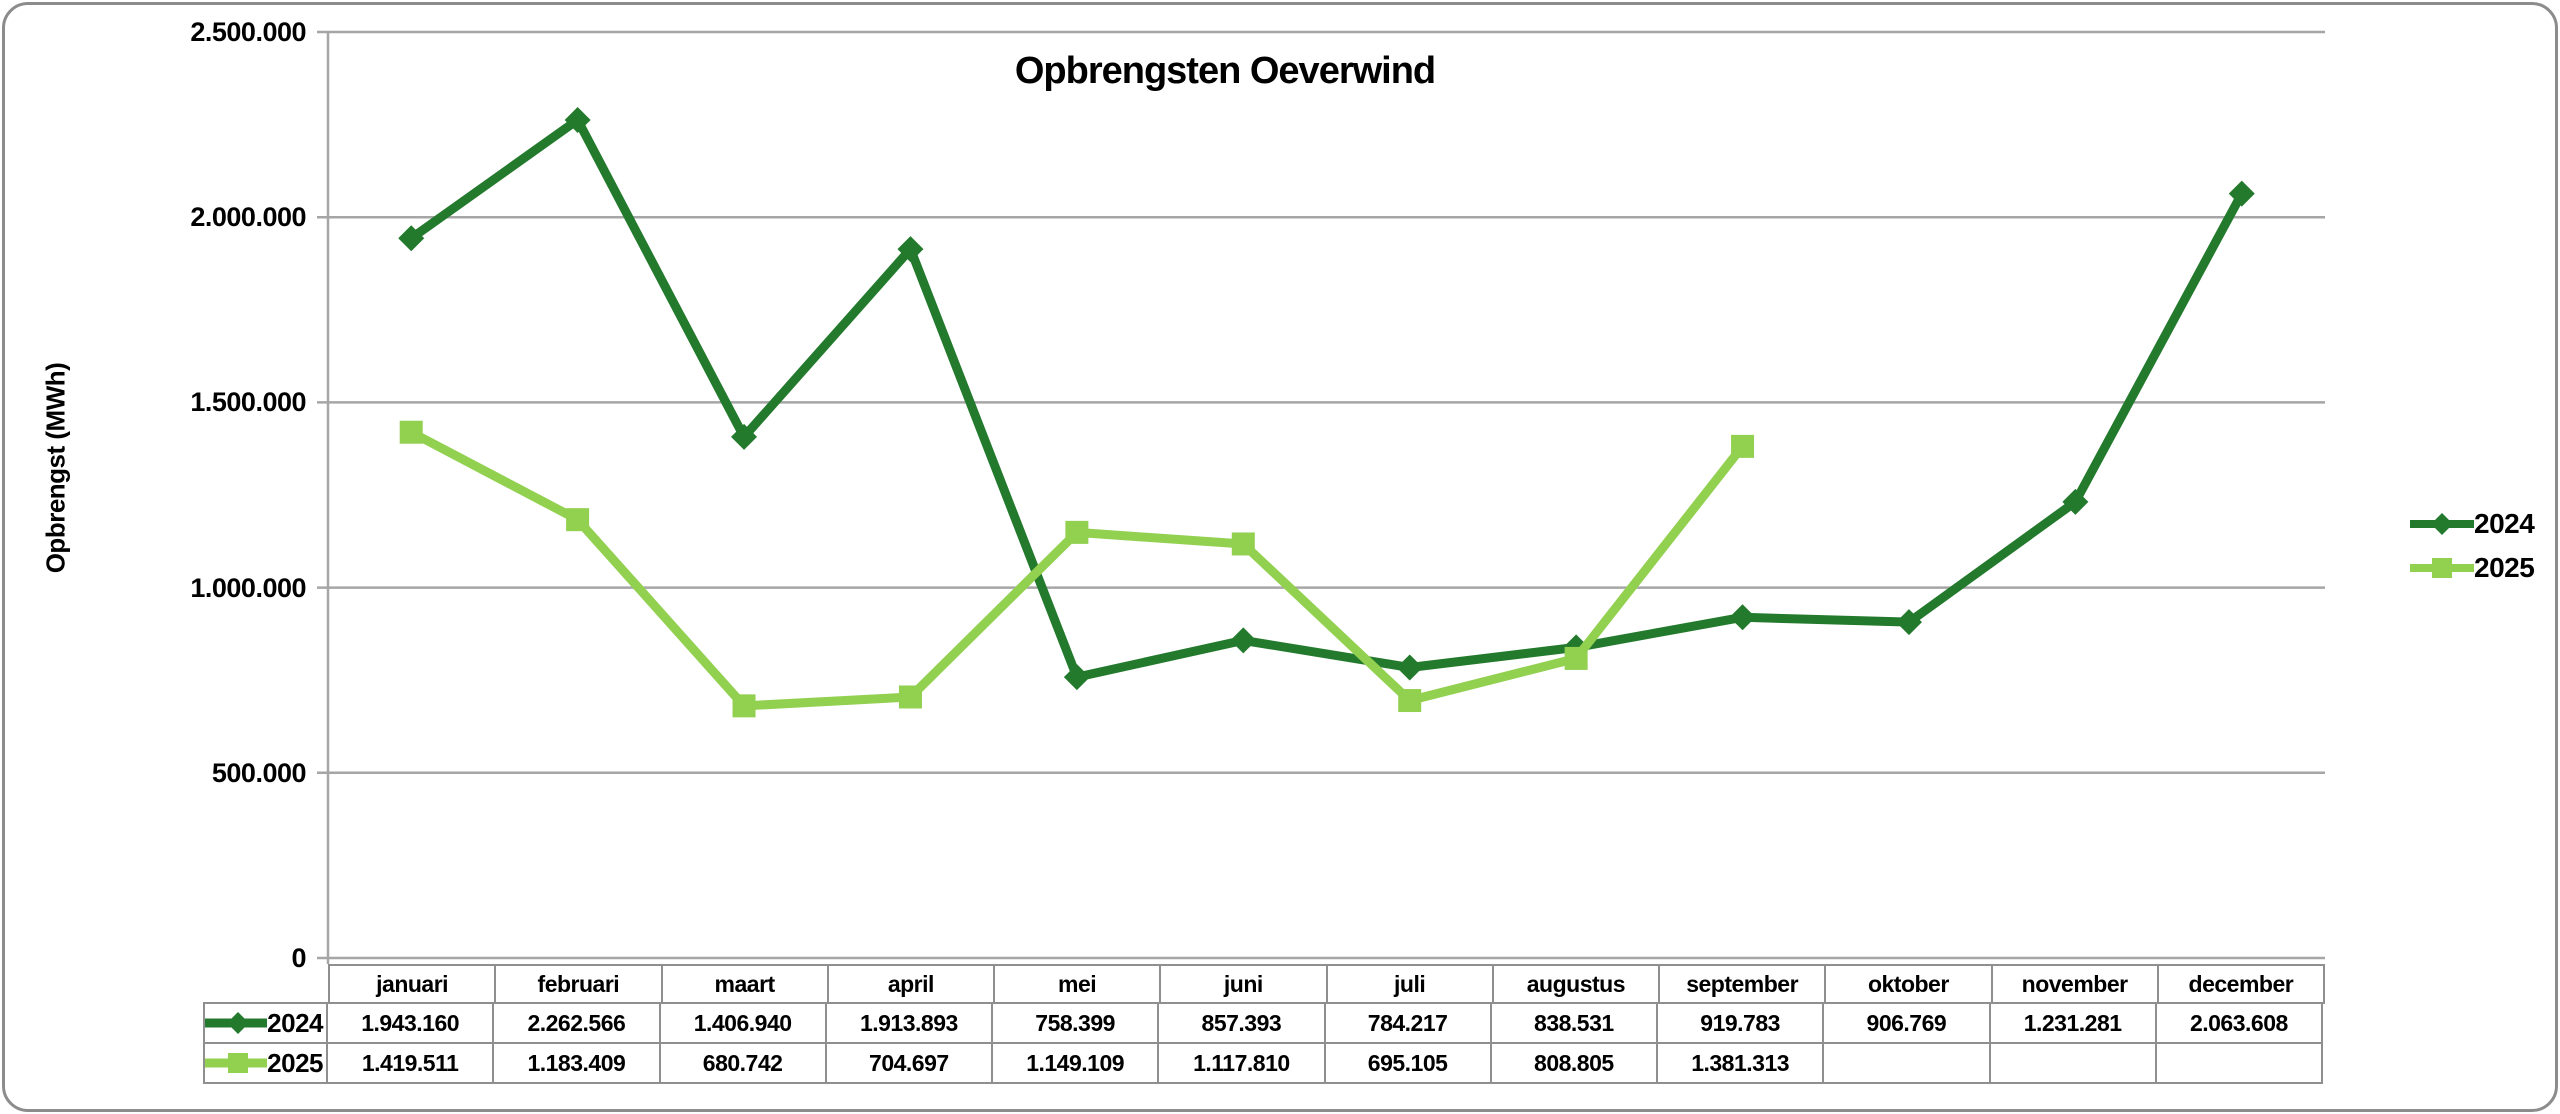 The image size is (2560, 1114). I want to click on chart-title: Opbrengsten Oeverwind, so click(1225, 71).